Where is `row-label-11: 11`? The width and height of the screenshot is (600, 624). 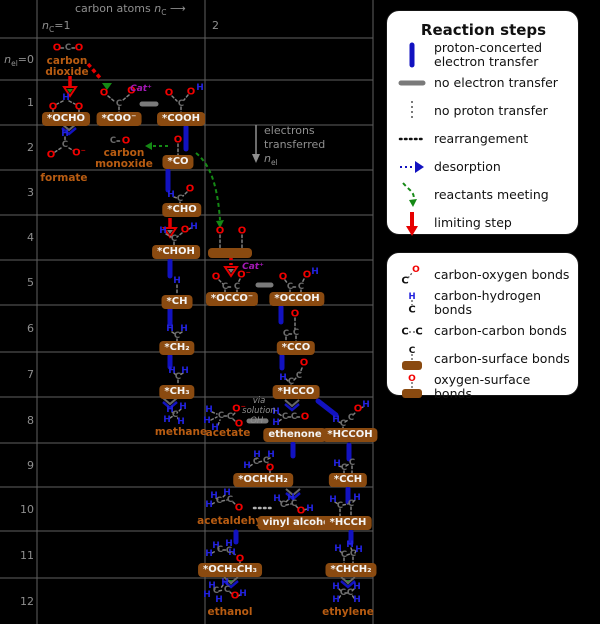 row-label-11: 11 is located at coordinates (27, 555).